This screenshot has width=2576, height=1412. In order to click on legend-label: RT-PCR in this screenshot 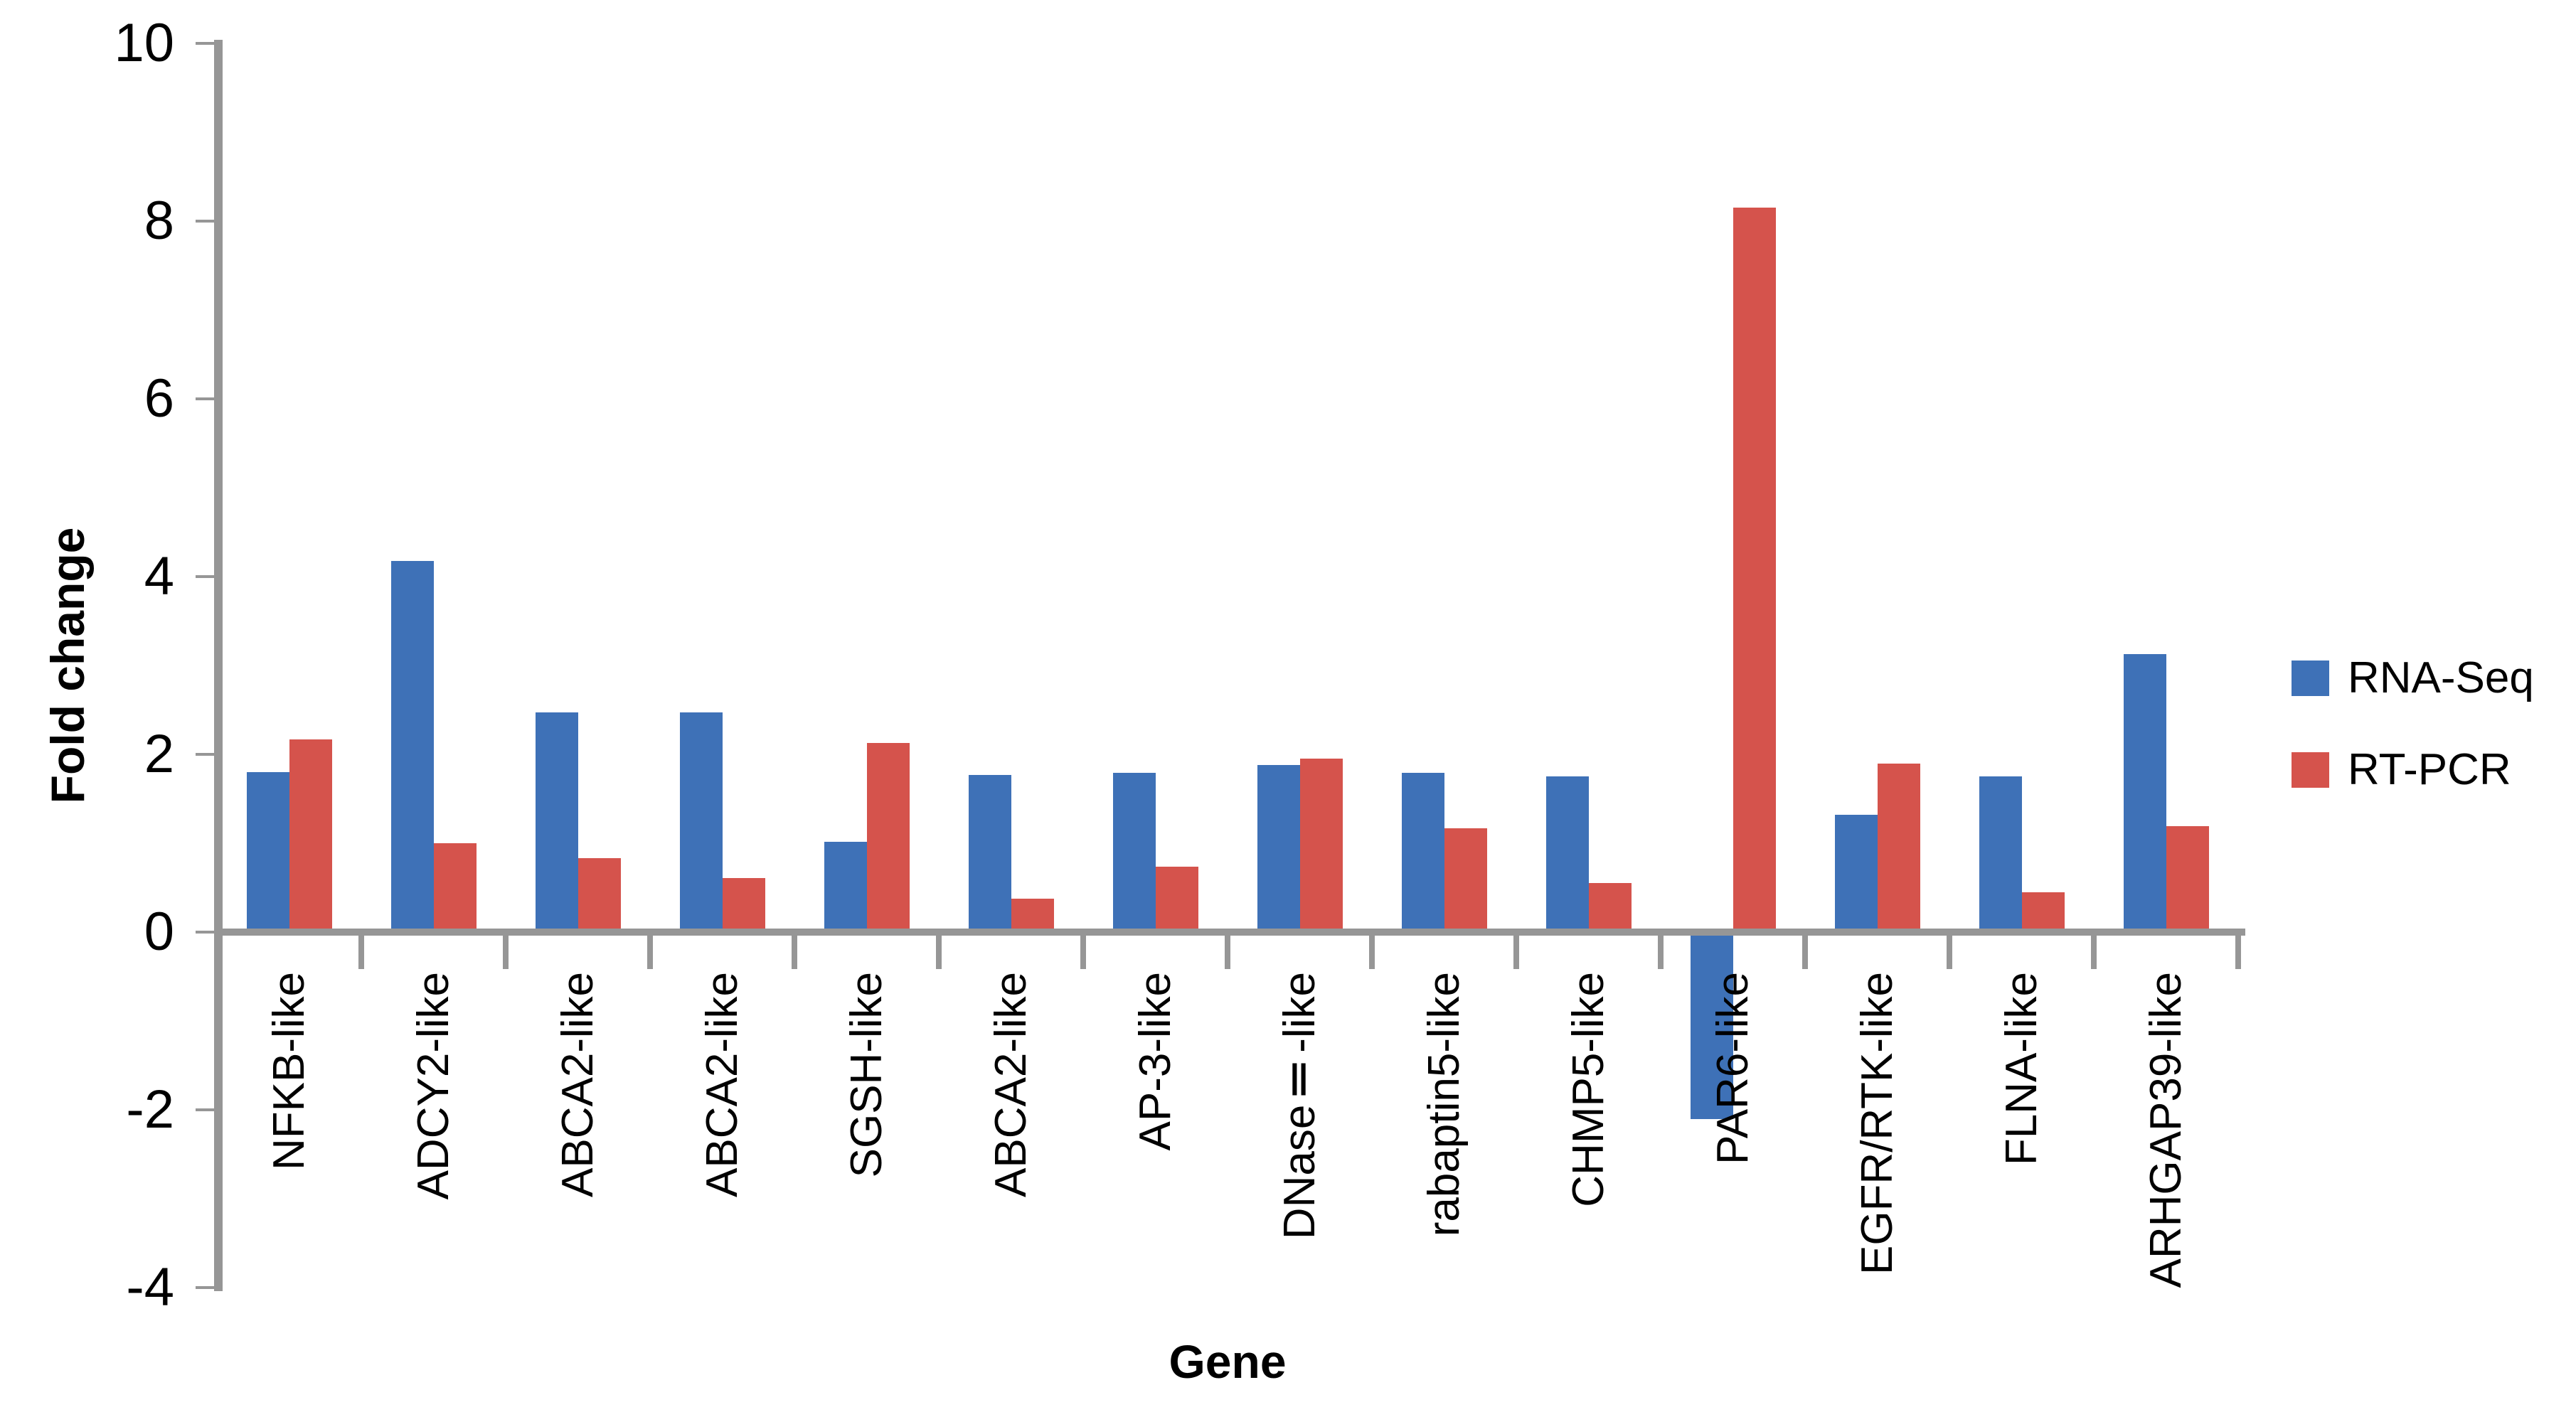, I will do `click(2429, 770)`.